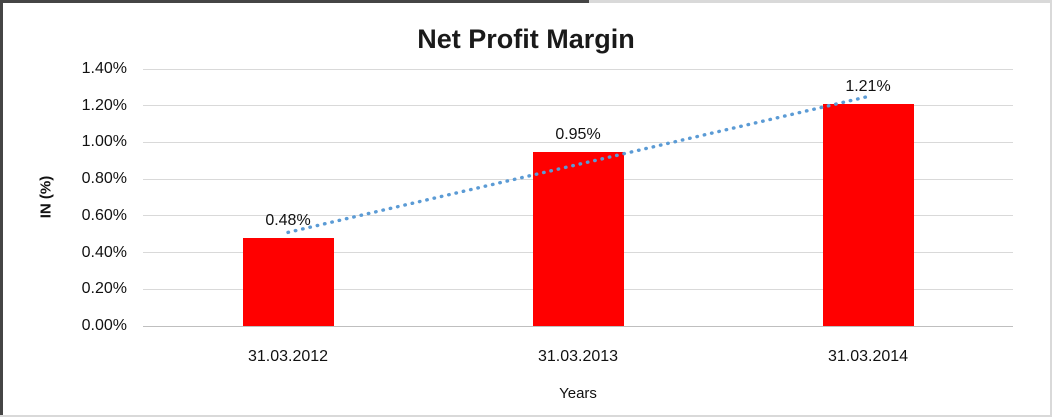 Image resolution: width=1052 pixels, height=417 pixels. What do you see at coordinates (104, 105) in the screenshot?
I see `y-tick-label: 1.20%` at bounding box center [104, 105].